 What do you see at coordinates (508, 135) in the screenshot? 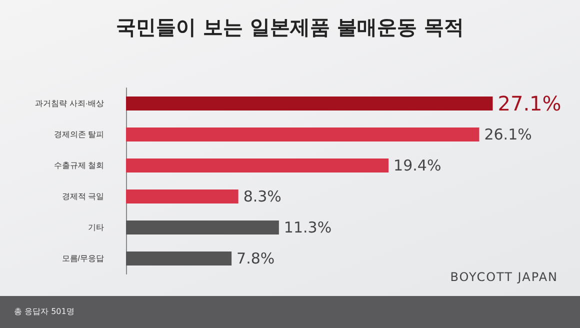
I see `data-label: 26.1%` at bounding box center [508, 135].